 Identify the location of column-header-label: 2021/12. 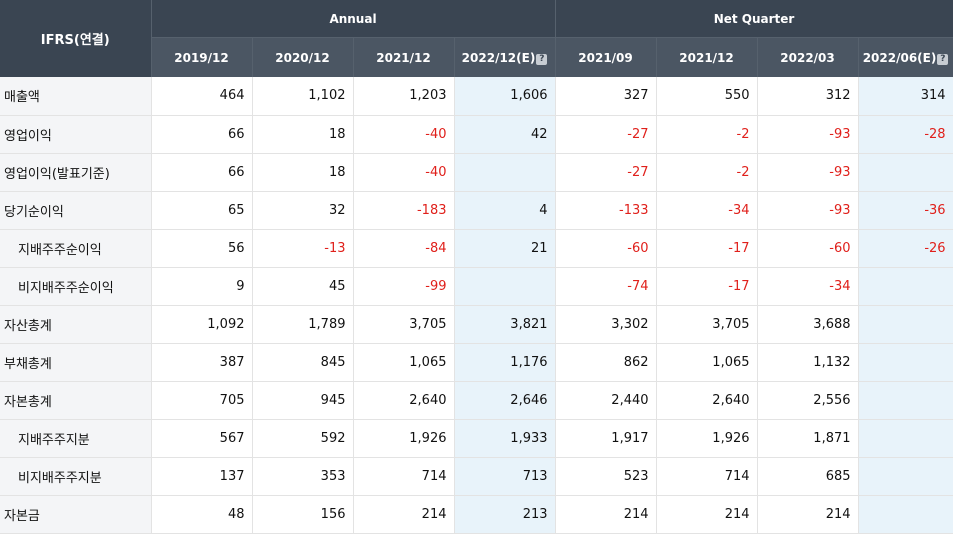
(706, 57).